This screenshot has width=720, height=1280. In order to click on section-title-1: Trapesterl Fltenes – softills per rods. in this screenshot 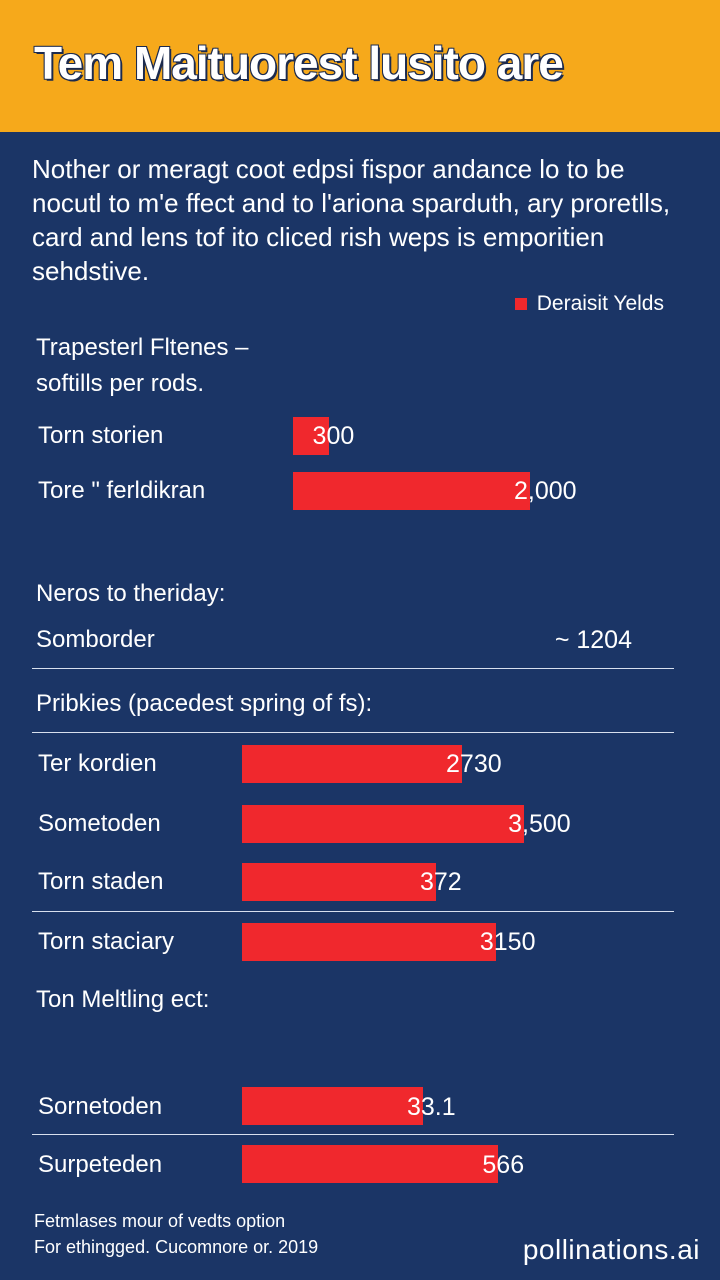, I will do `click(142, 365)`.